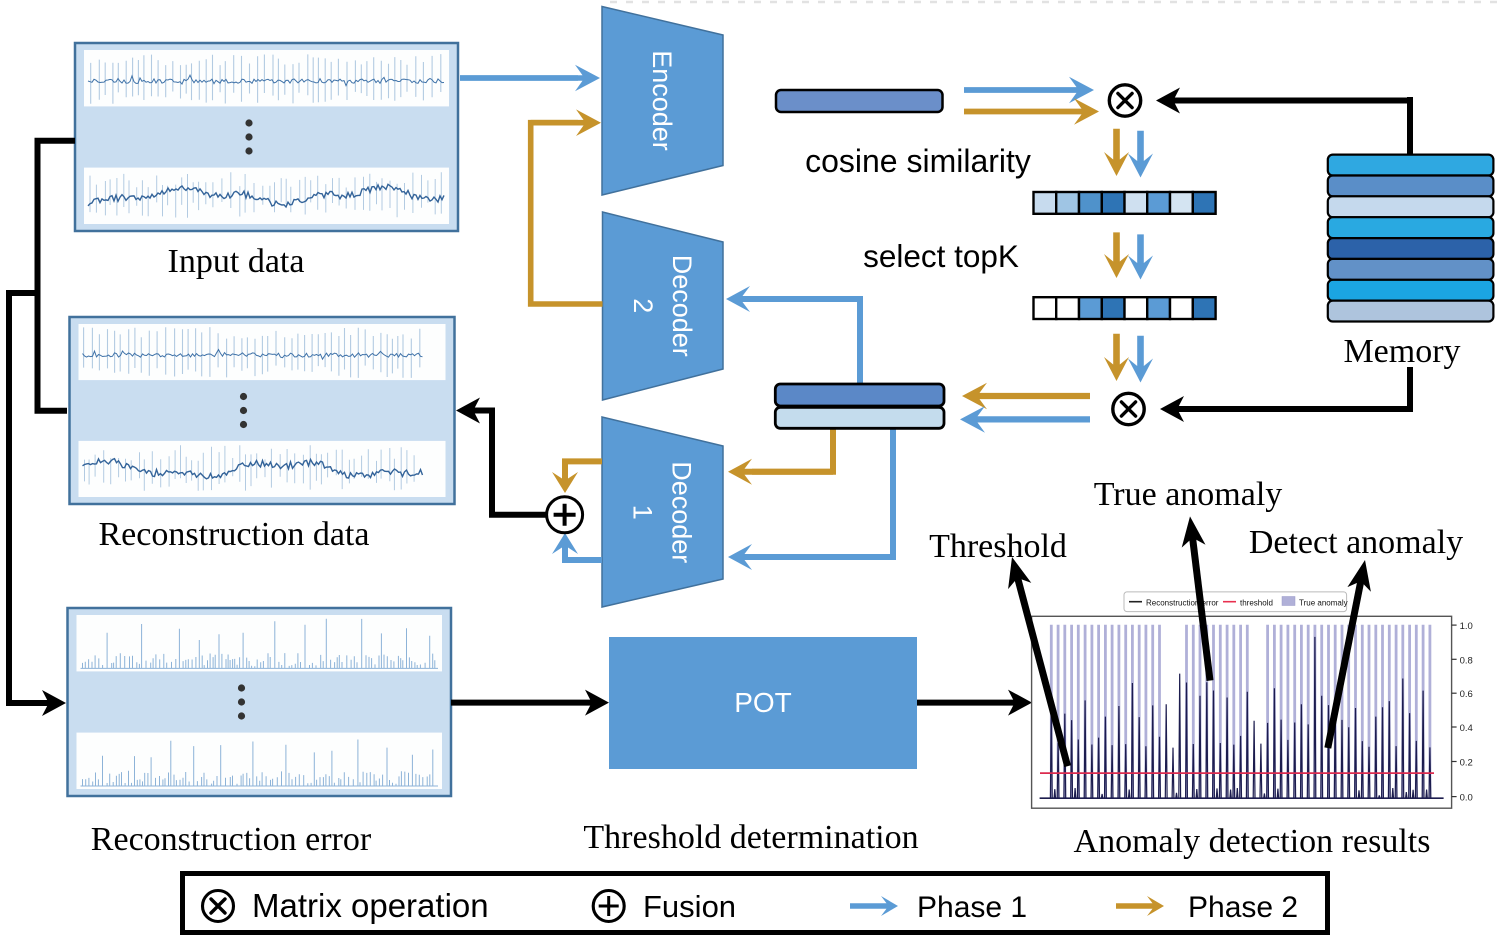 This screenshot has width=1500, height=949. Describe the element at coordinates (662, 100) in the screenshot. I see `svg-text: Encoder` at that location.